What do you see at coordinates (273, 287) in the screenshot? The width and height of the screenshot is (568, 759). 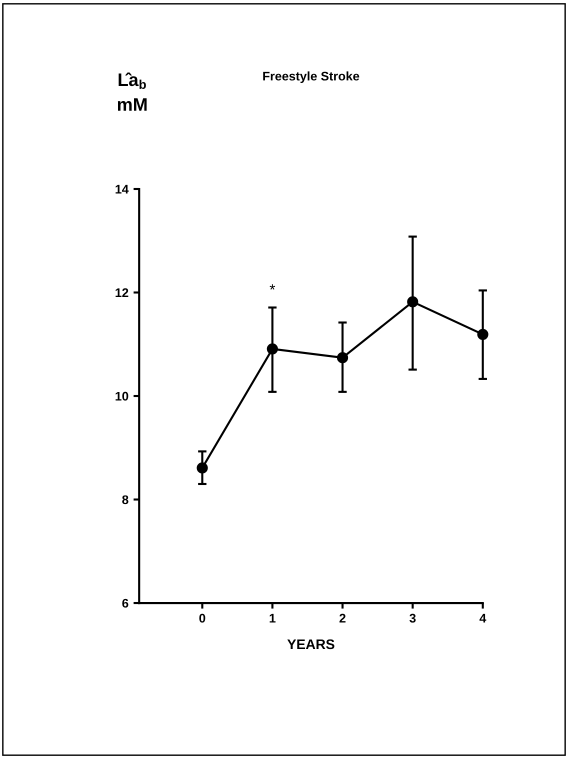 I see `annotation: *` at bounding box center [273, 287].